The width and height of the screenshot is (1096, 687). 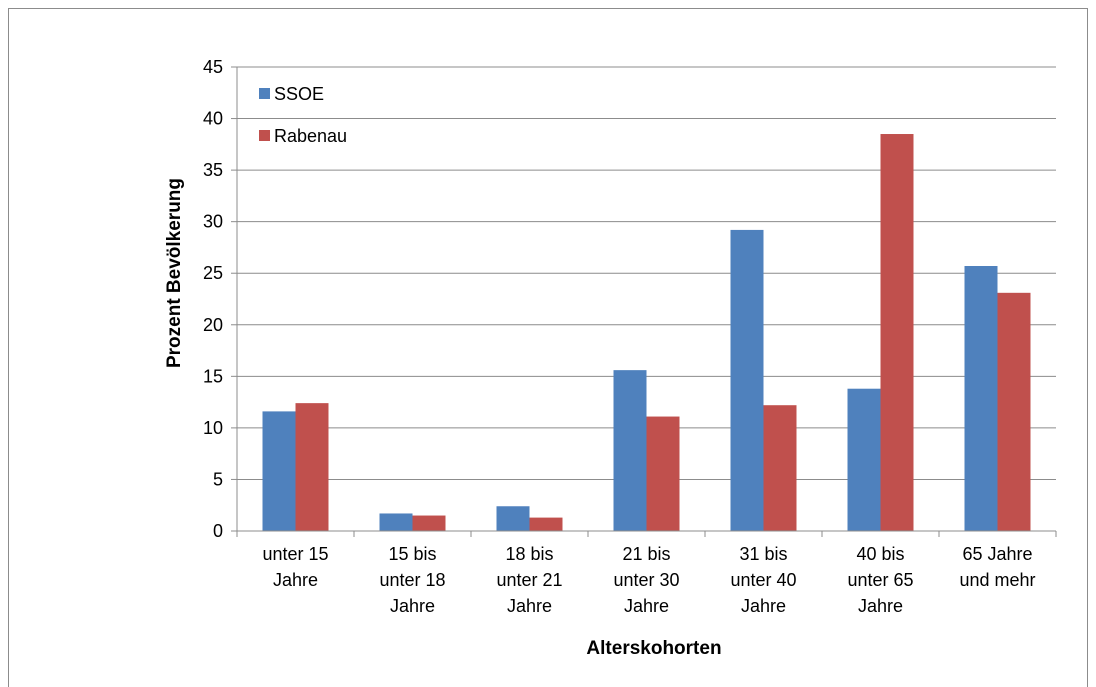 I want to click on y-tick-label: 5, so click(x=218, y=479).